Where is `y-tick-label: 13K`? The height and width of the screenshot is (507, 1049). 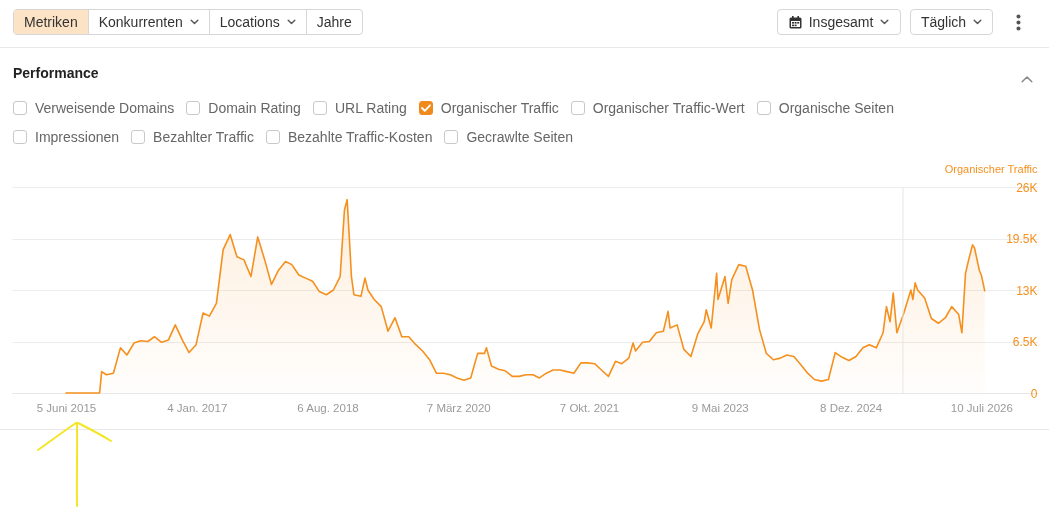 y-tick-label: 13K is located at coordinates (1027, 290).